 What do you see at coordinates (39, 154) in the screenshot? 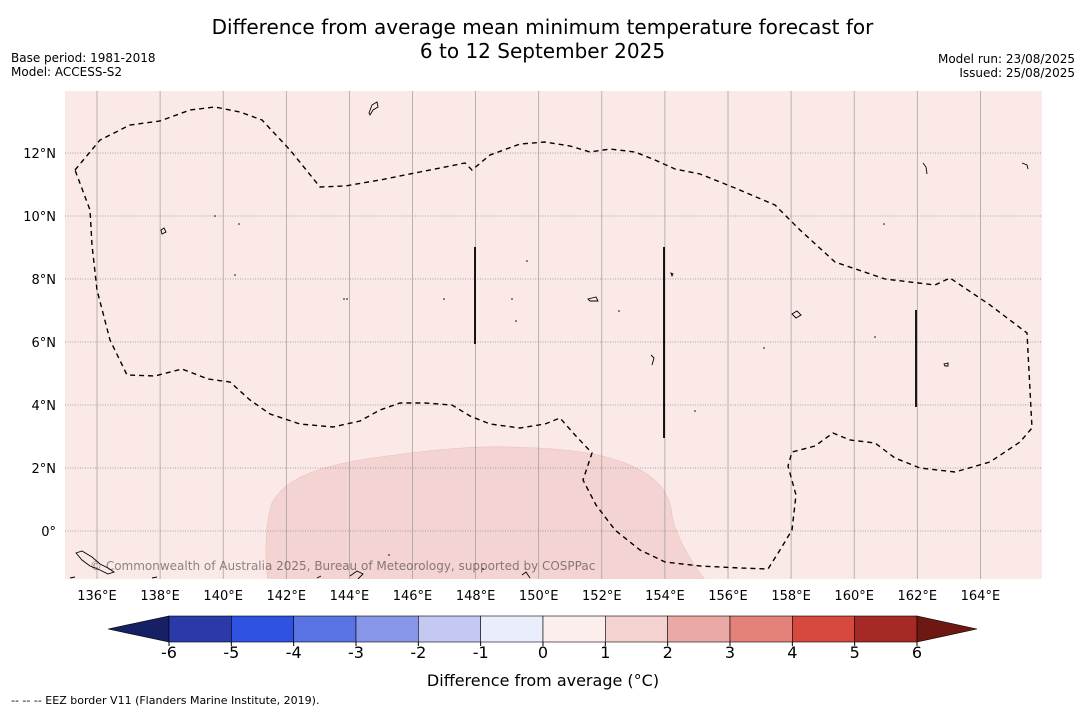
I see `latitude-label: 12°N` at bounding box center [39, 154].